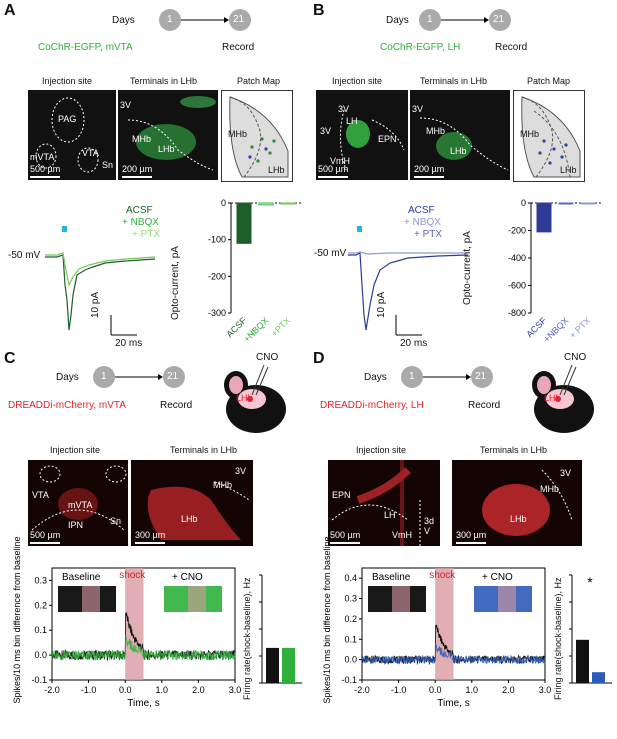 The image size is (617, 739). Describe the element at coordinates (384, 503) in the screenshot. I see `injection-site-image: EPN LH VmH 3d V 500 µm` at that location.